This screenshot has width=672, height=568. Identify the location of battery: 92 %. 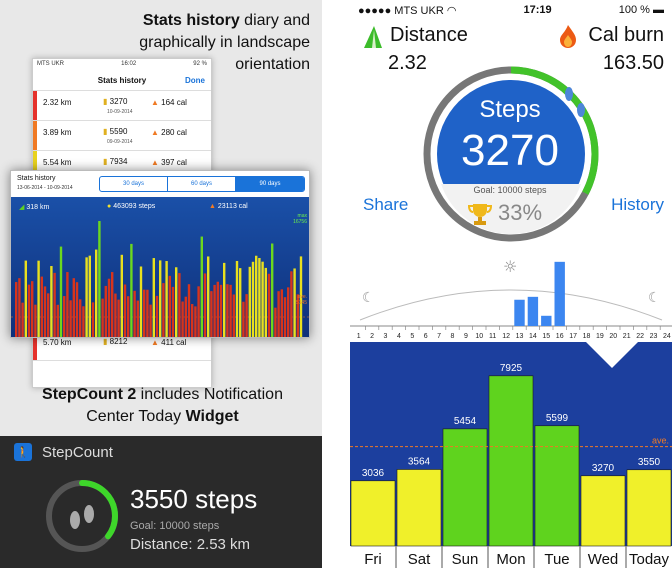
(200, 64).